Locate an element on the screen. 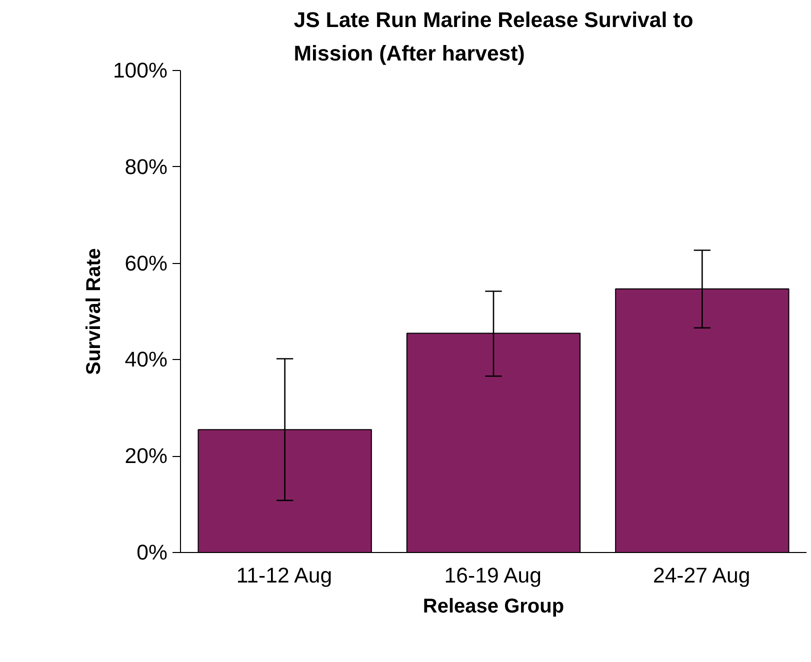 The height and width of the screenshot is (662, 811). y-tick-label: 60% is located at coordinates (146, 263).